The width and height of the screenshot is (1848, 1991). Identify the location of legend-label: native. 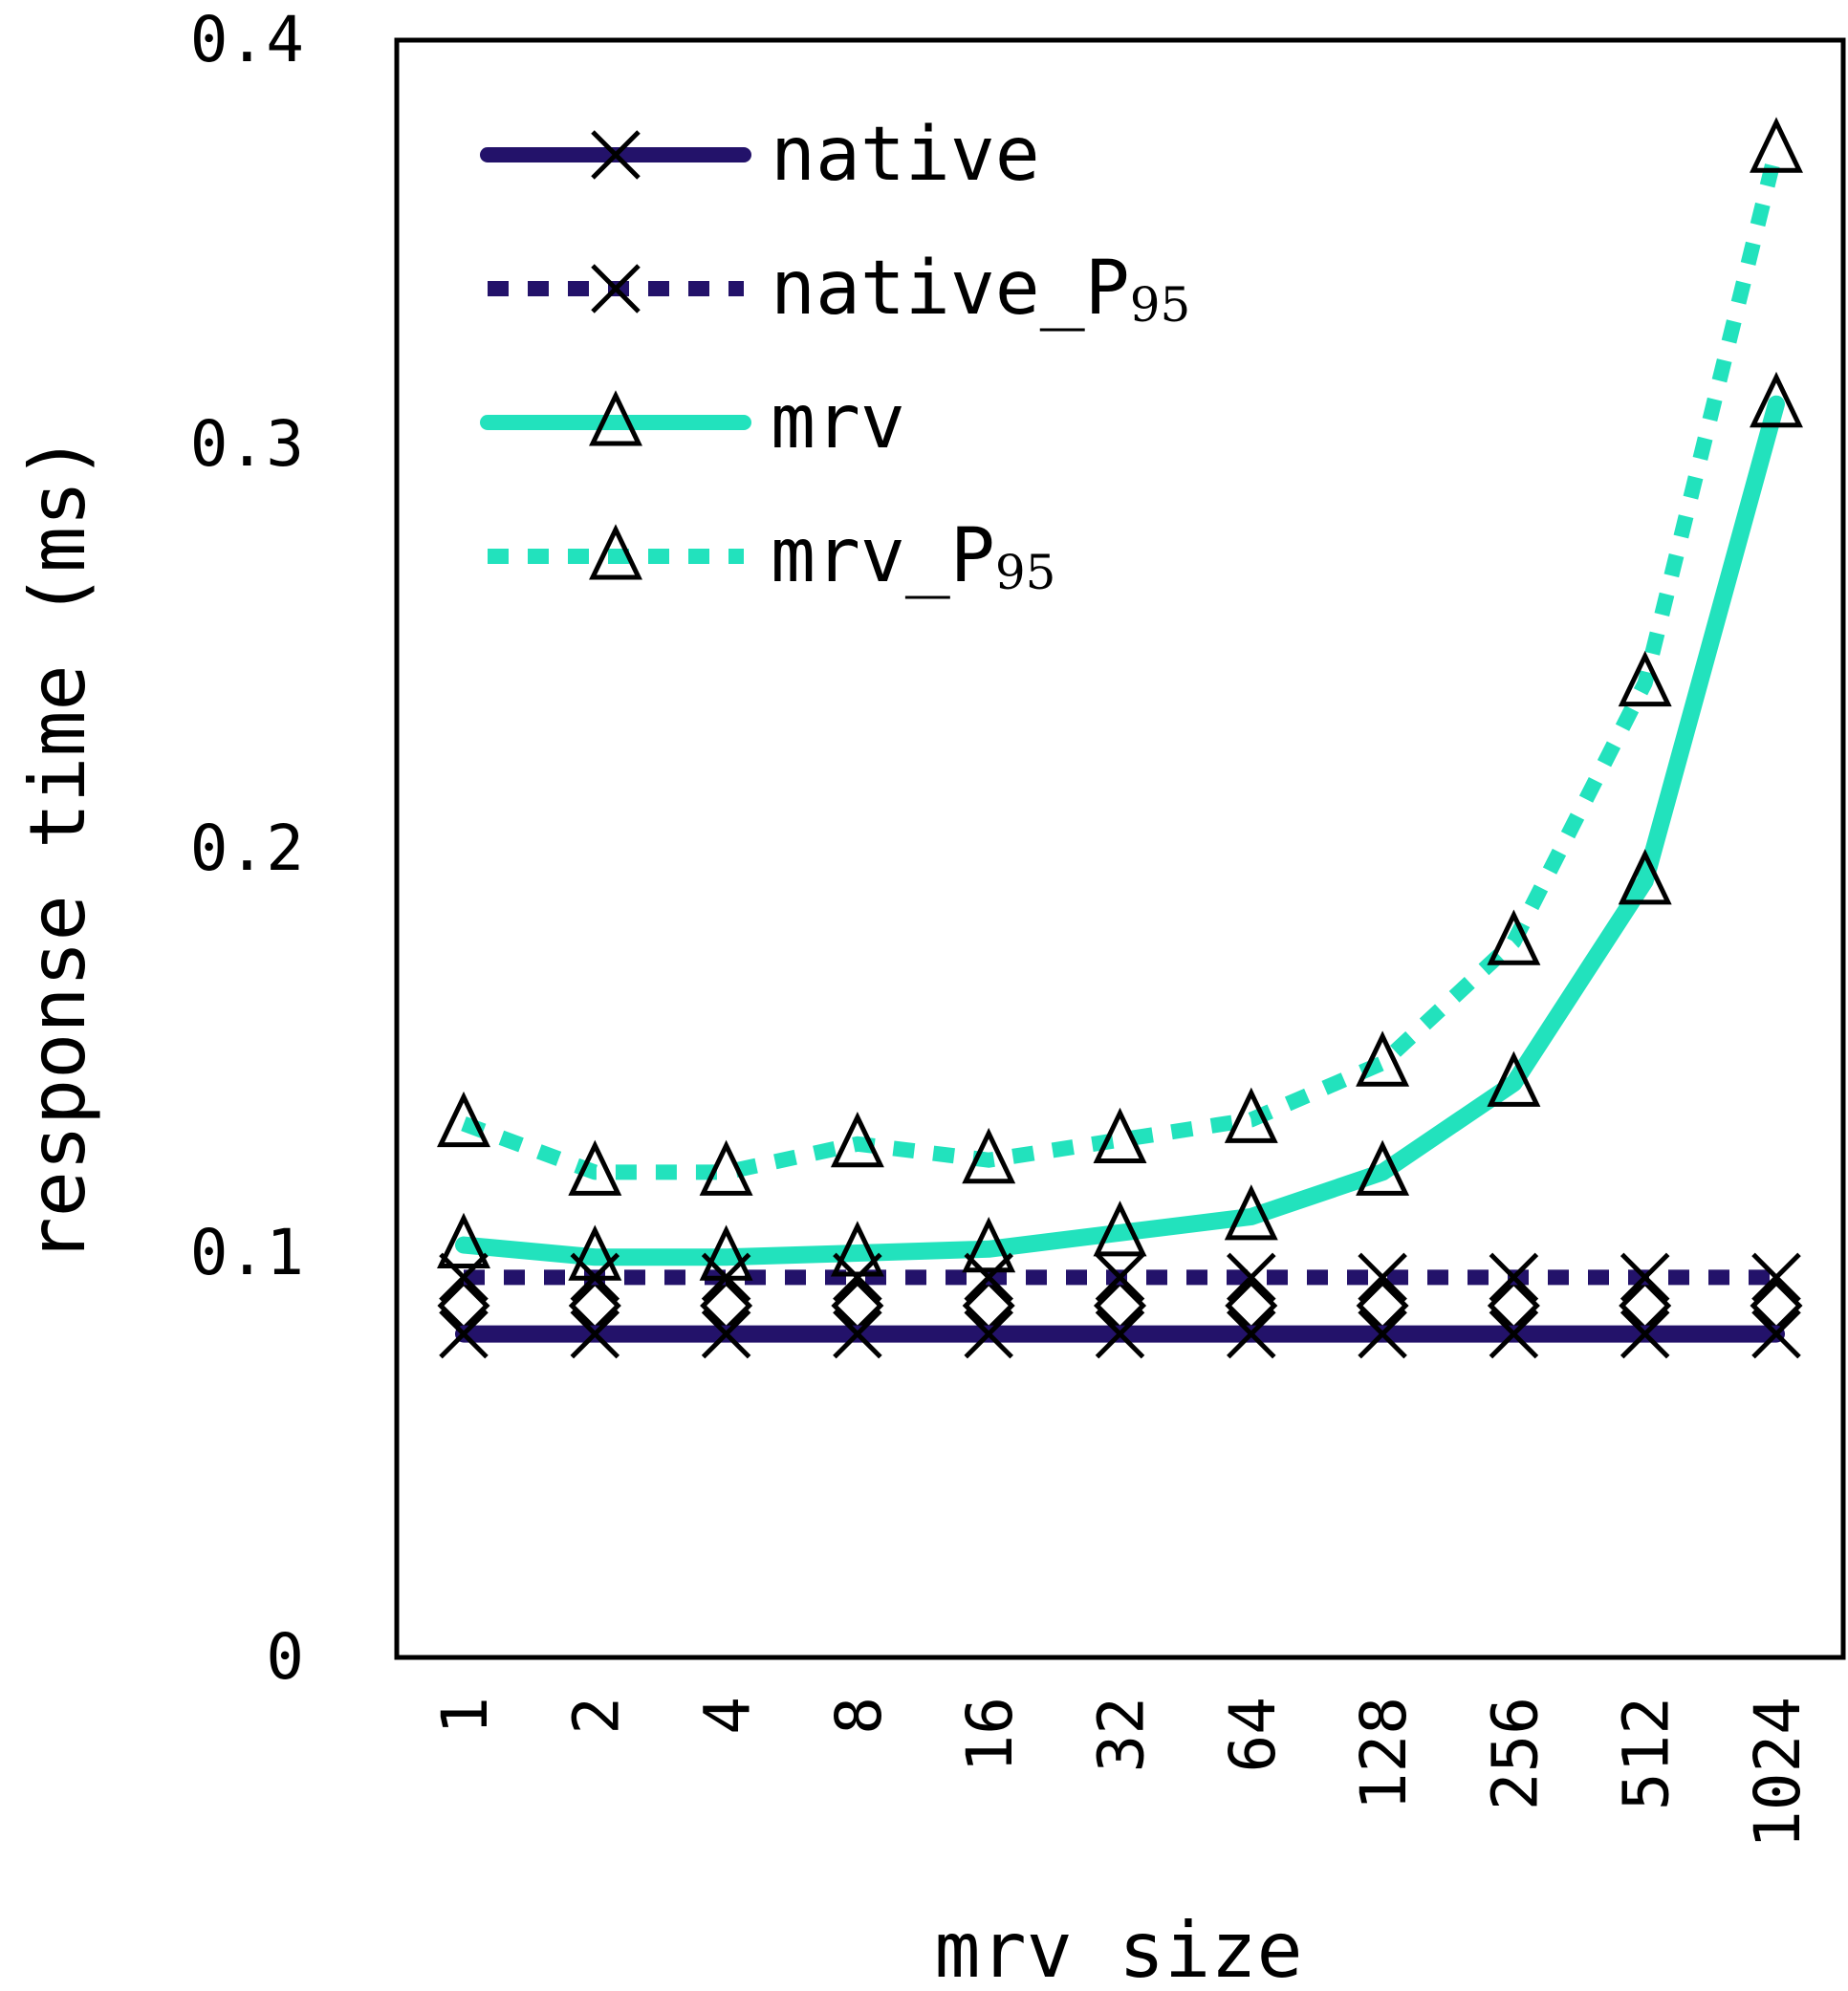
(906, 155).